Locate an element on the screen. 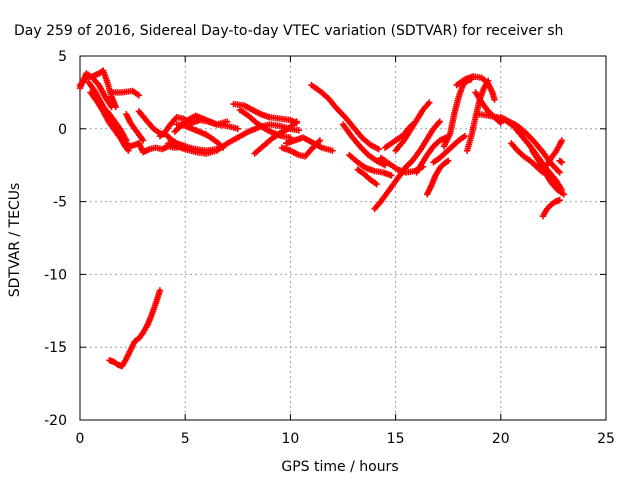 Image resolution: width=640 pixels, height=480 pixels. x-tick-label: 15 is located at coordinates (396, 439).